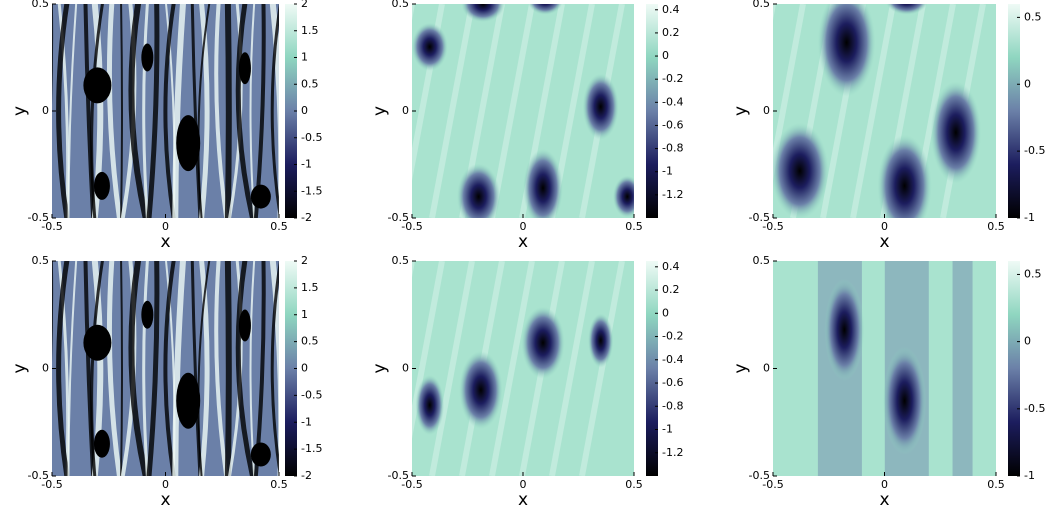 This screenshot has height=506, width=1059. Describe the element at coordinates (672, 336) in the screenshot. I see `colorbar-tick-label: -0.2` at that location.